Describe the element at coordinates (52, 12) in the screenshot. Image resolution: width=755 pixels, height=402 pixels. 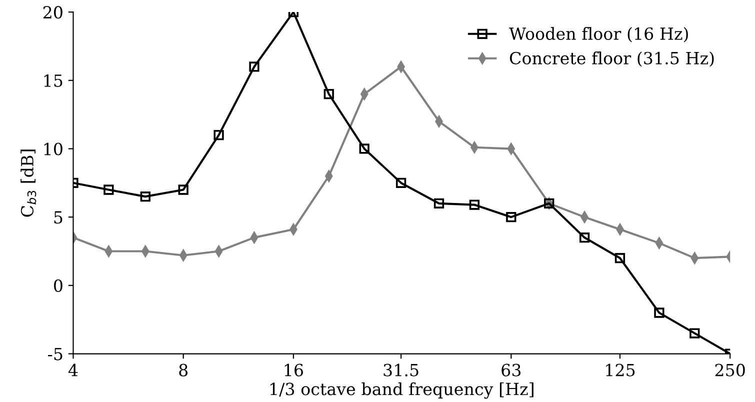
I see `y-tick-label: 20` at that location.